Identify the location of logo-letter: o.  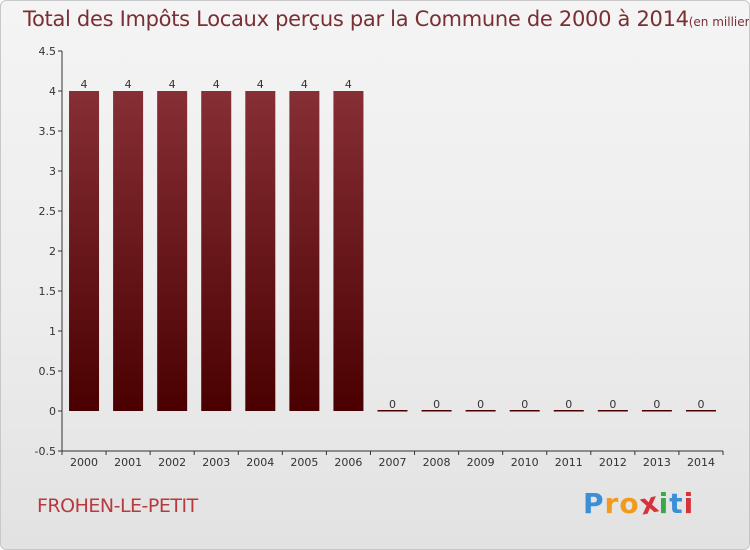
(629, 503).